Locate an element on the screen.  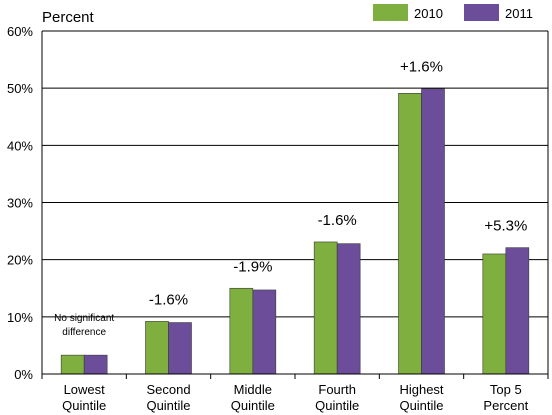
y-tick-label: 30% is located at coordinates (20, 203).